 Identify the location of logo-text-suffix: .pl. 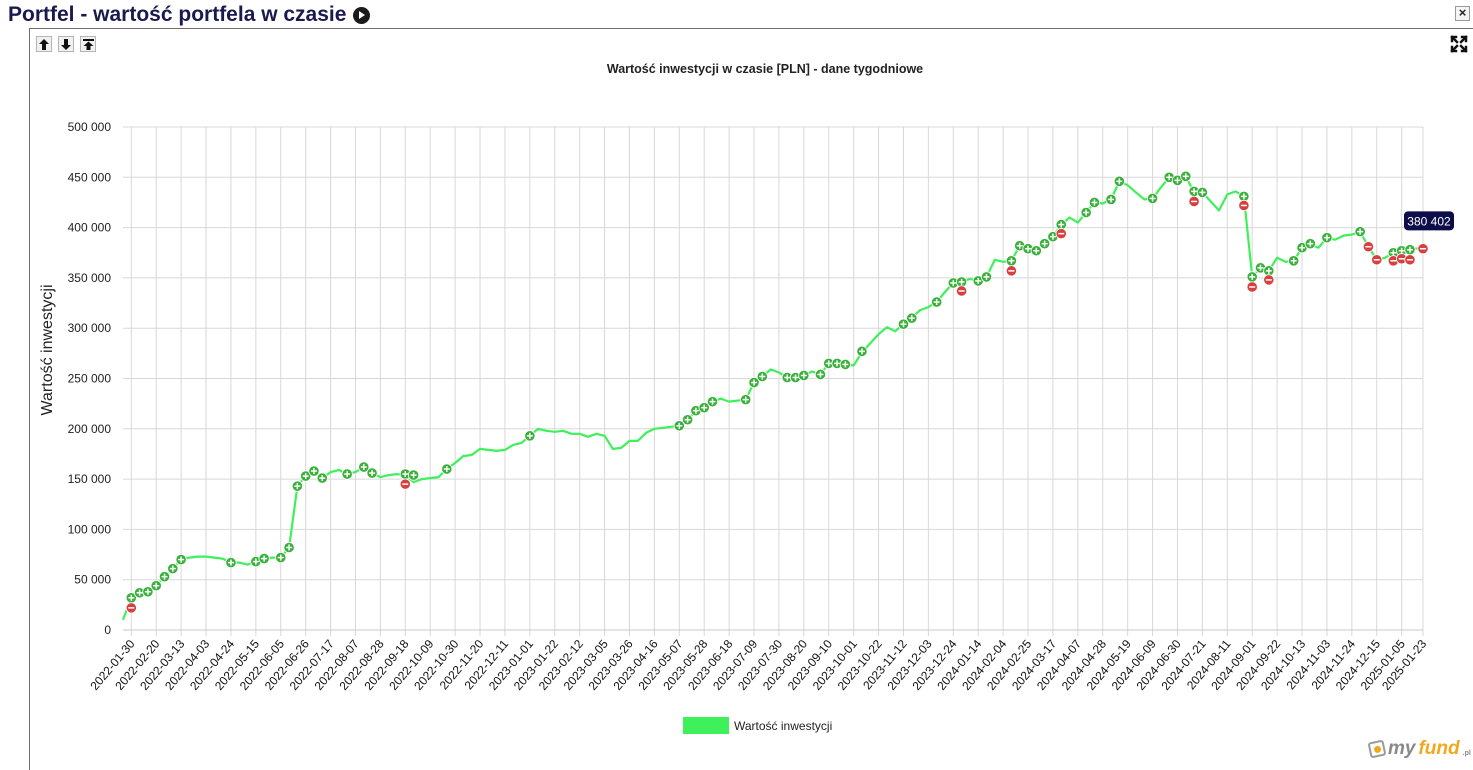
(1466, 753).